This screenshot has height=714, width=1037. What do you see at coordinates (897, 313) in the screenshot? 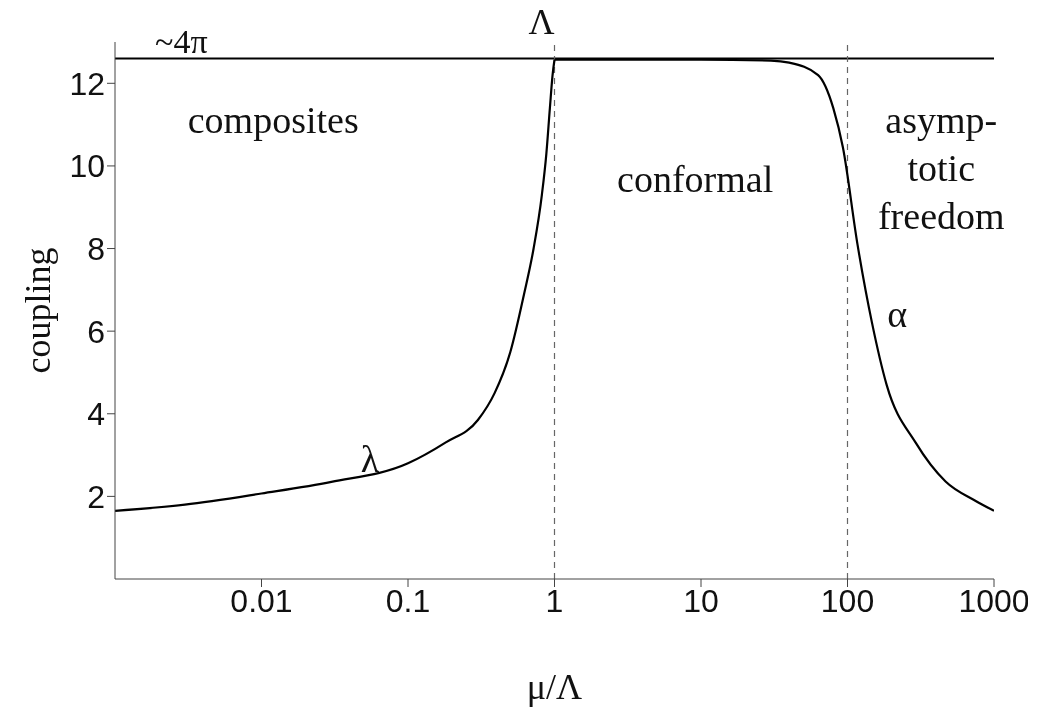
I see `annotation: α` at bounding box center [897, 313].